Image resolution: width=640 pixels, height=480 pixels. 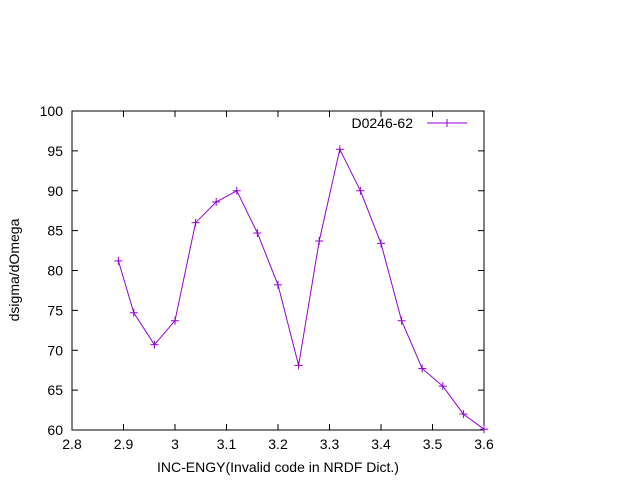 What do you see at coordinates (124, 444) in the screenshot?
I see `x-tick-label: 2.9` at bounding box center [124, 444].